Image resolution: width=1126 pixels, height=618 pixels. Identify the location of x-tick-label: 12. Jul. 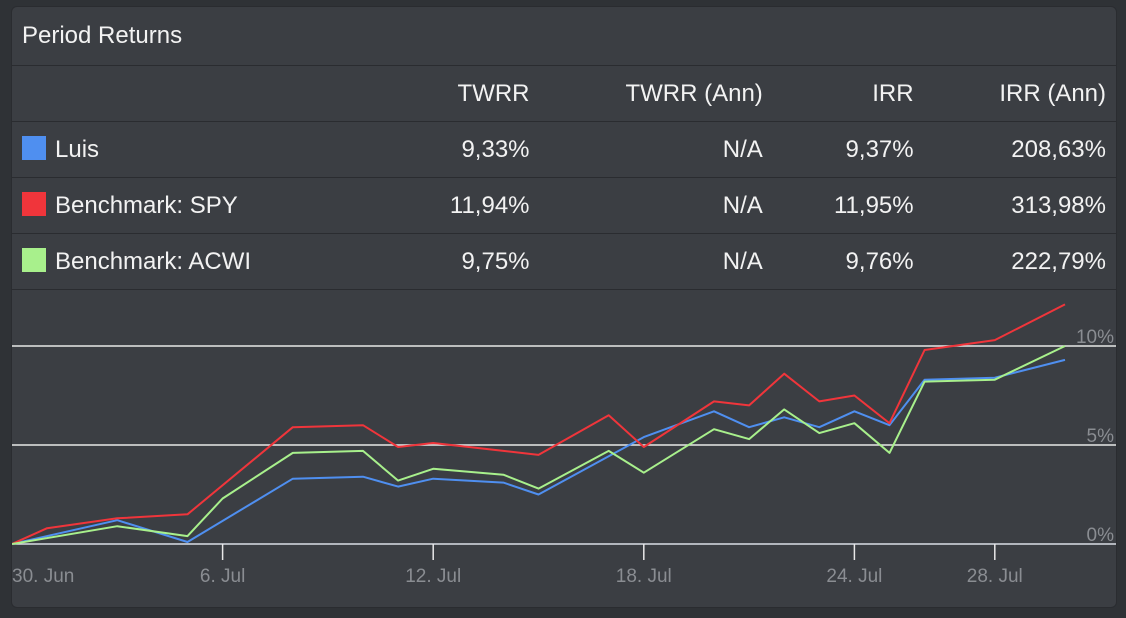
(433, 576).